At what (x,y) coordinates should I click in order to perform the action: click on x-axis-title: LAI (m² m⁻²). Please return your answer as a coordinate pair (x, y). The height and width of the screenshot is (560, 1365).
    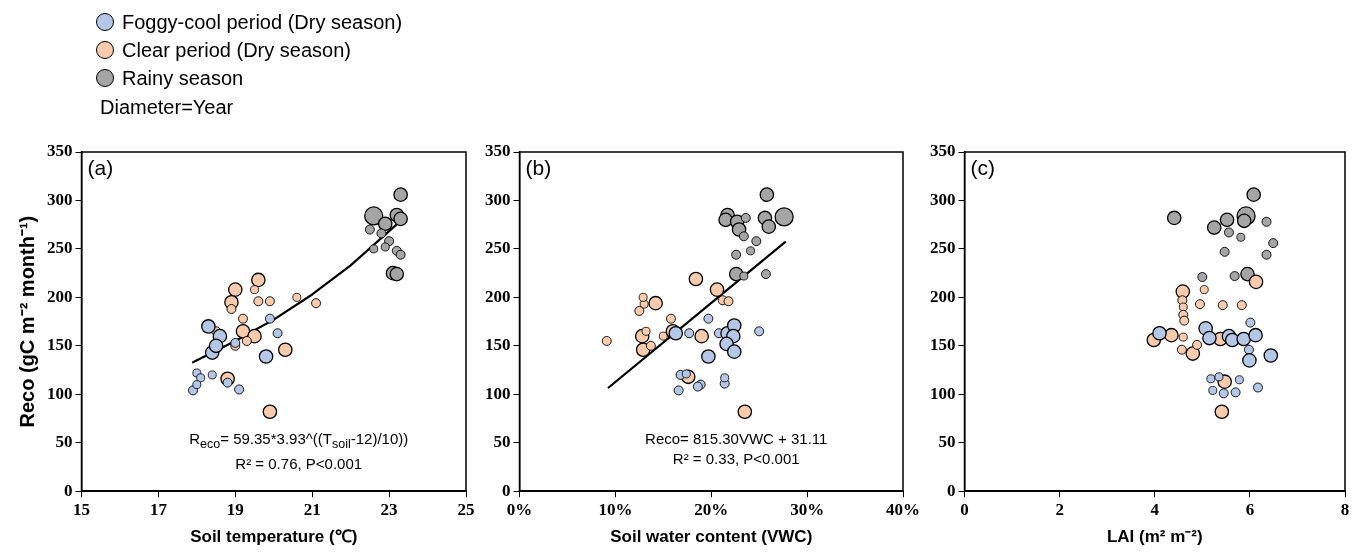
    Looking at the image, I should click on (1154, 537).